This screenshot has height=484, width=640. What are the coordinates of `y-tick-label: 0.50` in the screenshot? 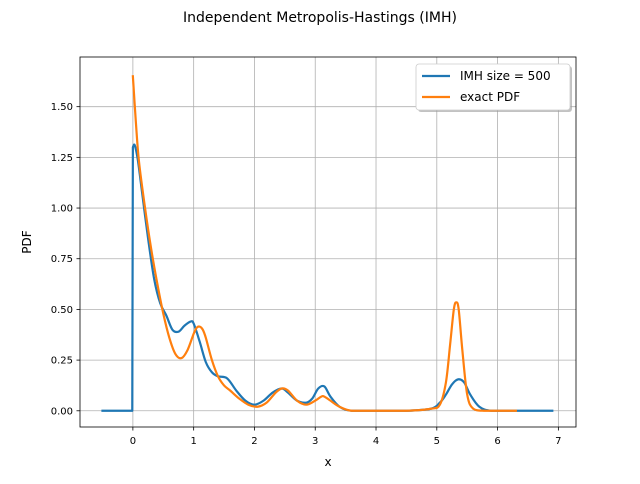 It's located at (62, 310).